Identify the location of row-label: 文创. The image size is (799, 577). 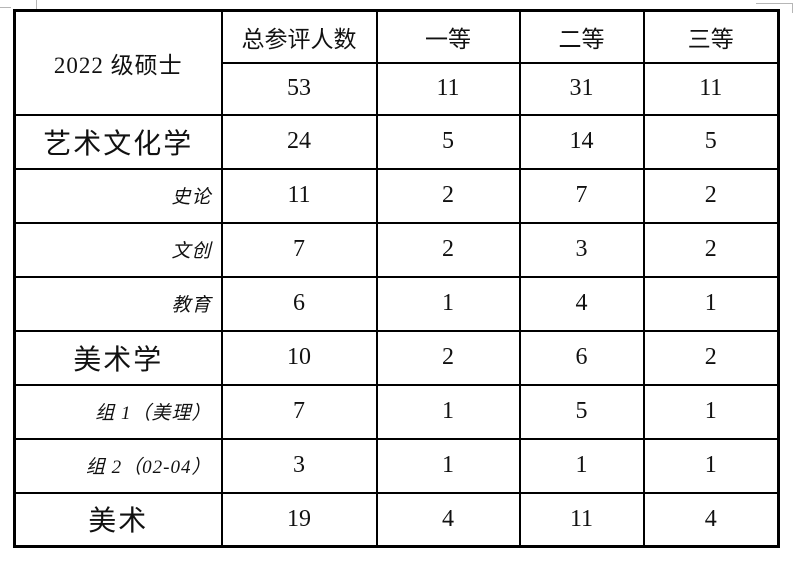
(118, 249).